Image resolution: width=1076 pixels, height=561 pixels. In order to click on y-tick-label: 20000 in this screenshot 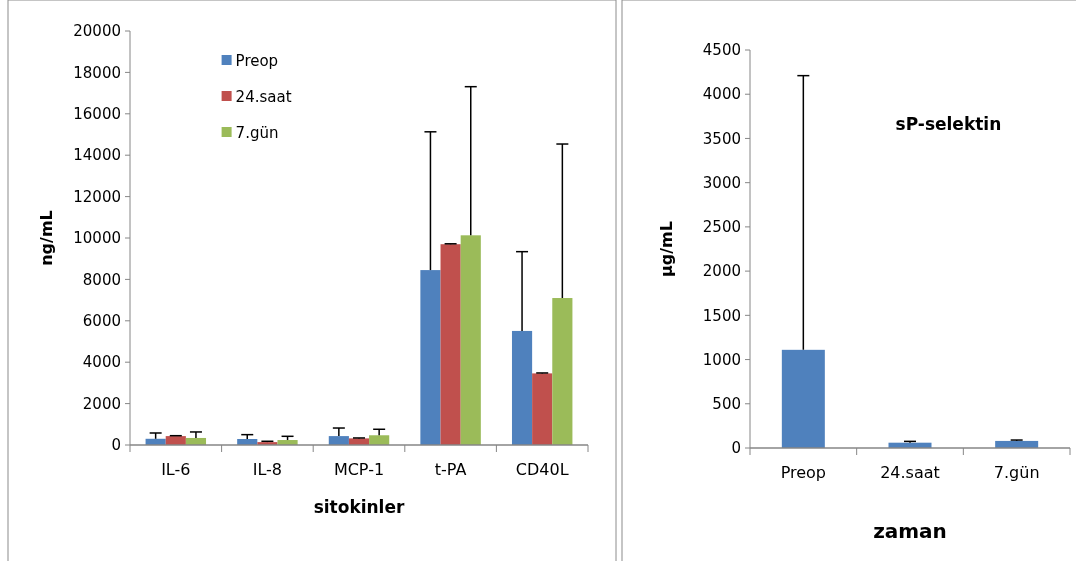, I will do `click(97, 31)`.